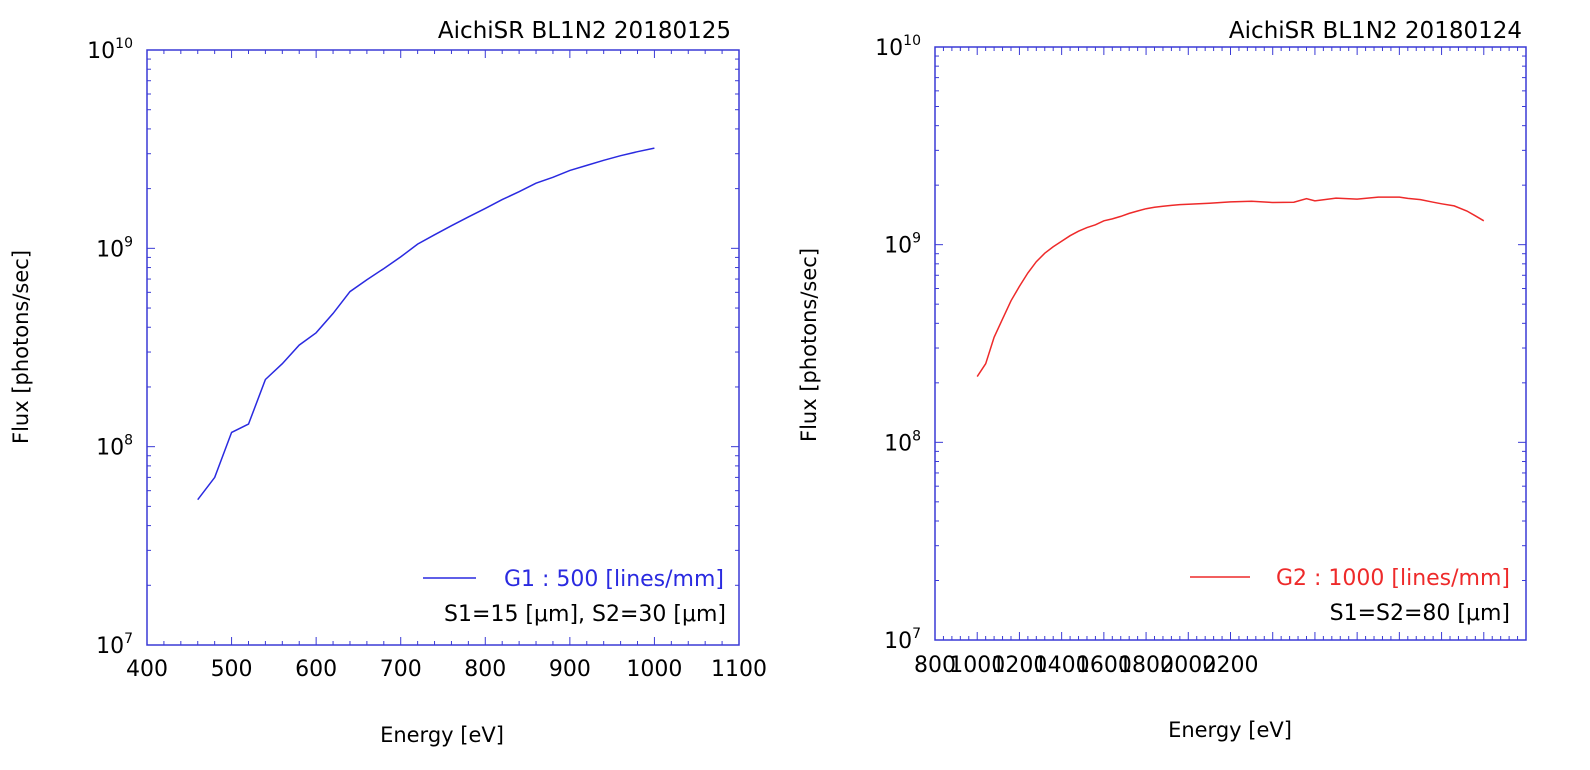 The height and width of the screenshot is (770, 1590). Describe the element at coordinates (1393, 578) in the screenshot. I see `legend-label: G2 : 1000 [lines/mm]` at that location.